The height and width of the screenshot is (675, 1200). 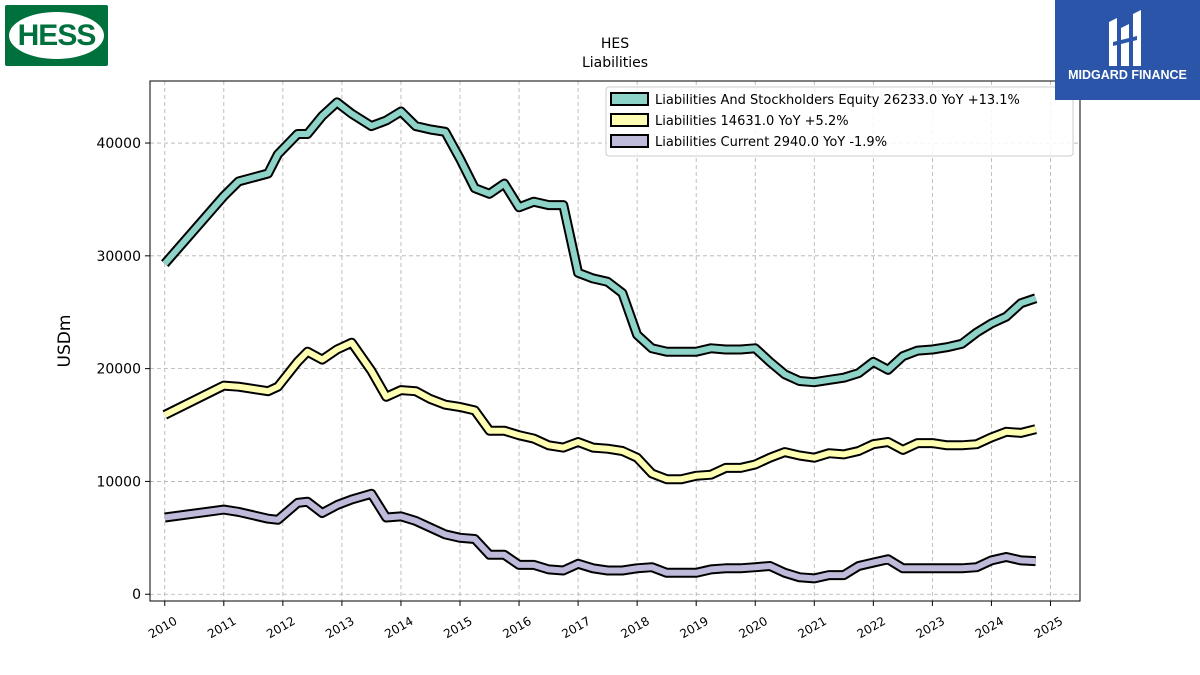 I want to click on x-tick-label: 2019, so click(x=693, y=627).